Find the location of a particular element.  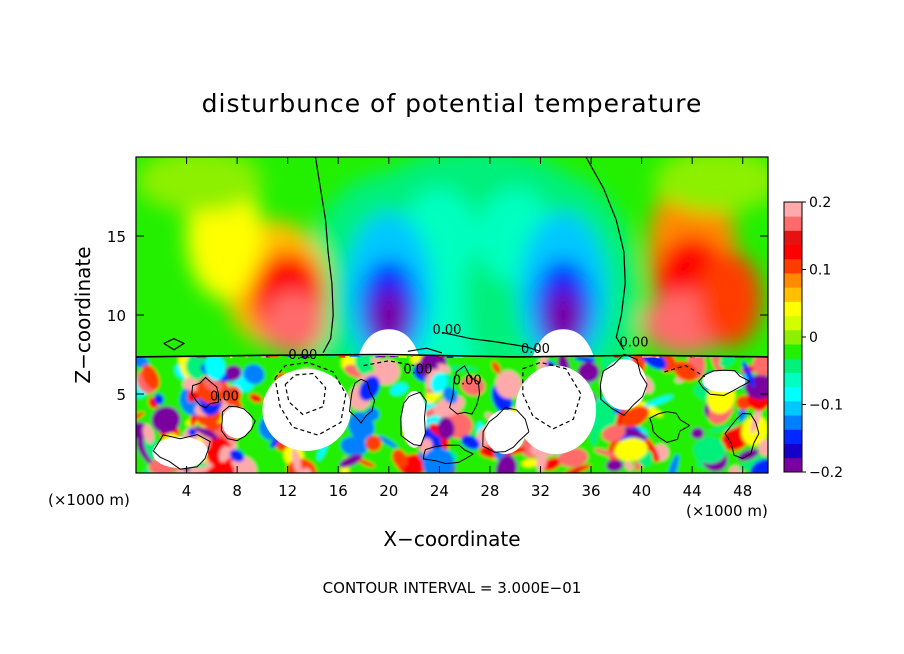

colorbar-tick-label: −0.1 is located at coordinates (826, 406).